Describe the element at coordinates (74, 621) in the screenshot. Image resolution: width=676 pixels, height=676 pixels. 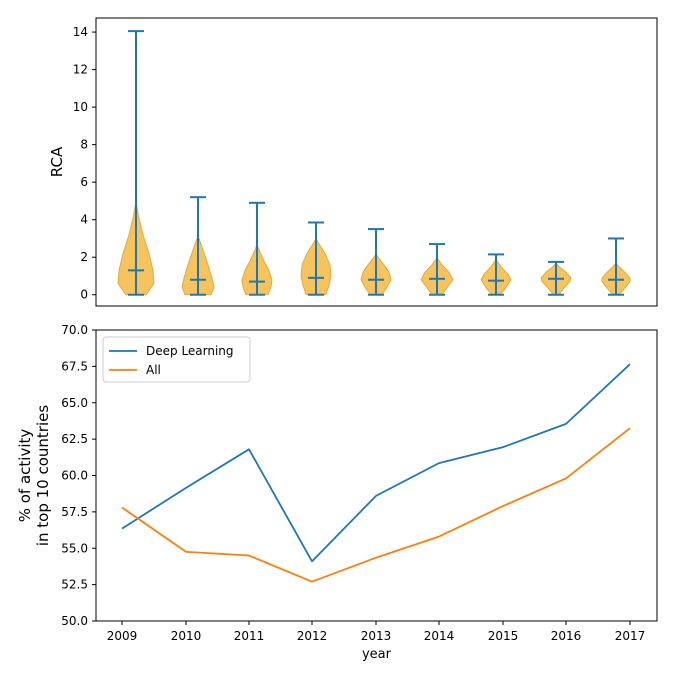
I see `line-ytick-label: 50.0` at that location.